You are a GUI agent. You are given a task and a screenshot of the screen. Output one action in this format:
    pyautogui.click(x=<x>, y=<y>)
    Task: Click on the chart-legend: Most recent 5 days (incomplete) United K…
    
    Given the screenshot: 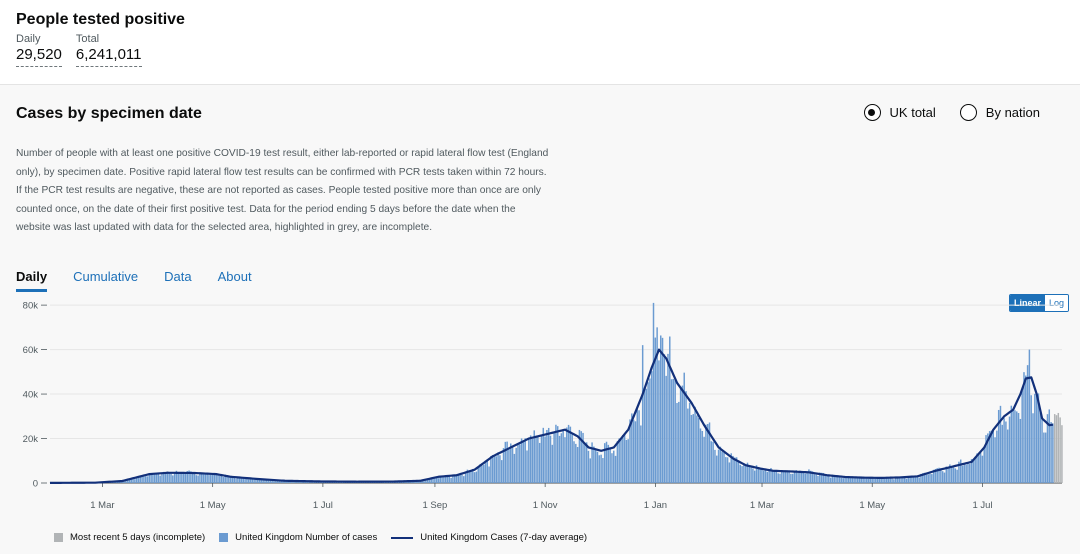 What is the action you would take?
    pyautogui.click(x=320, y=537)
    